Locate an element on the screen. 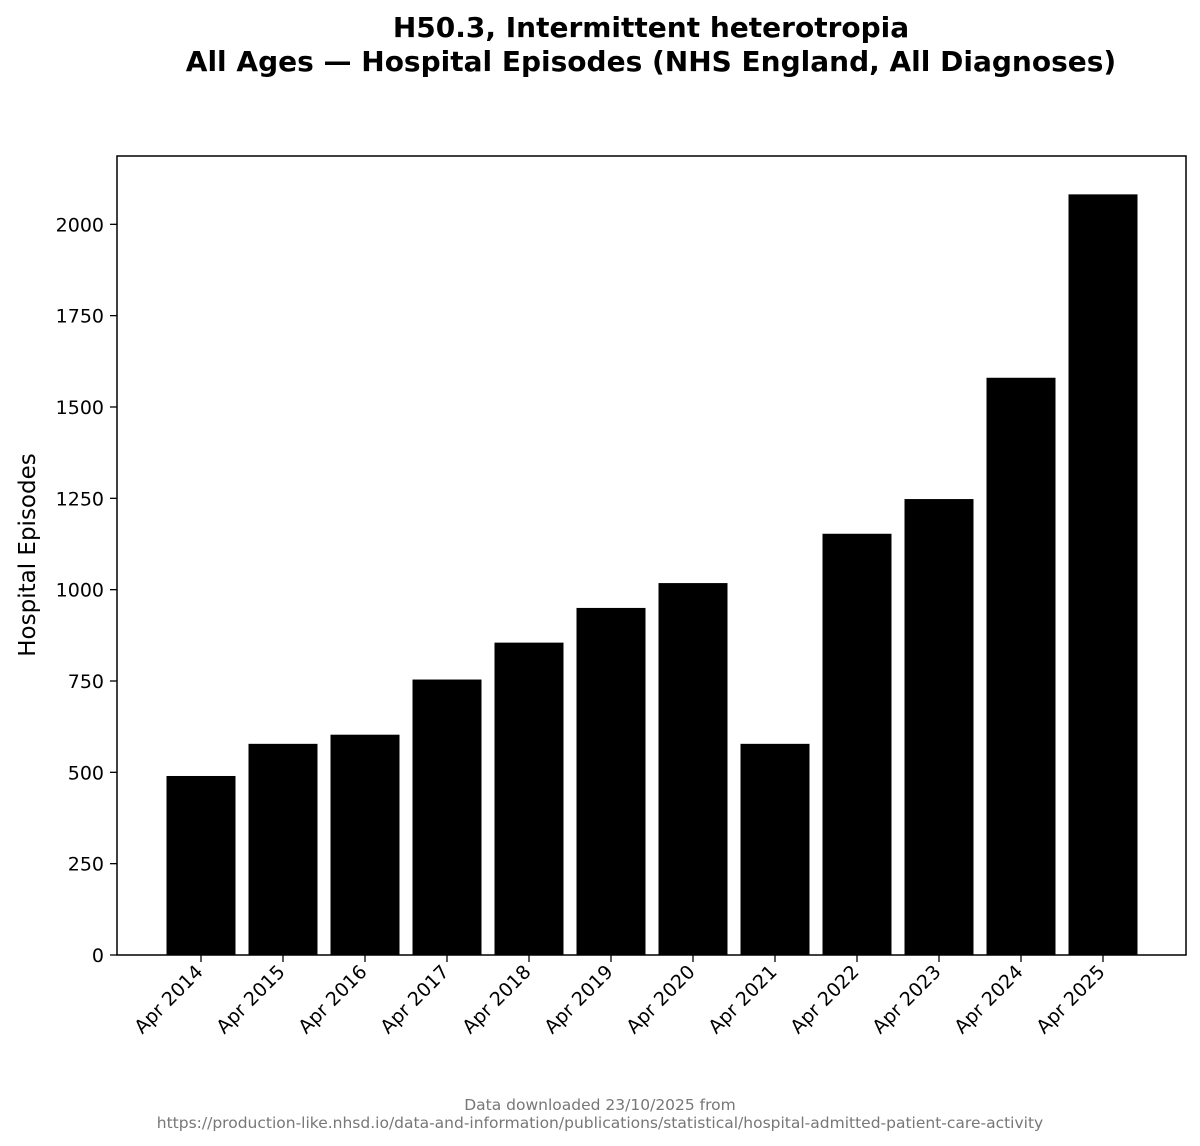  y-tick-label: 500 is located at coordinates (86, 773).